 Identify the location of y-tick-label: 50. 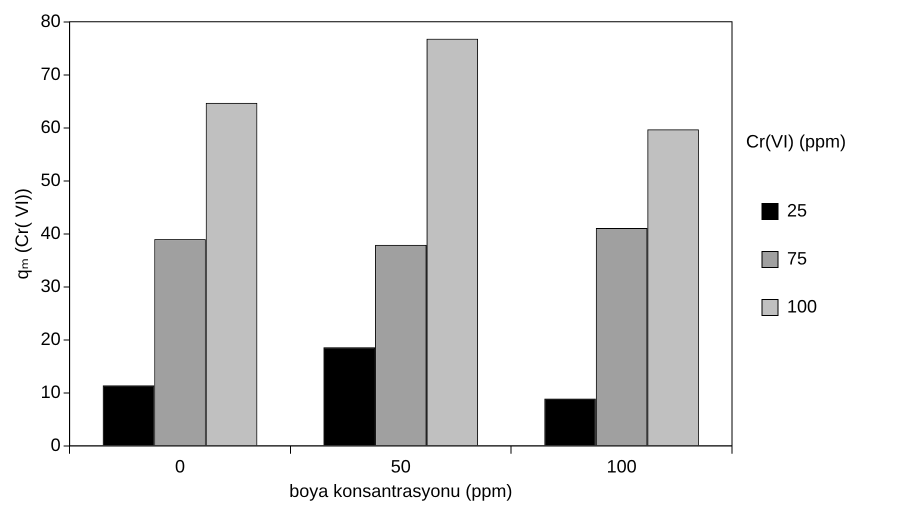
(50, 180).